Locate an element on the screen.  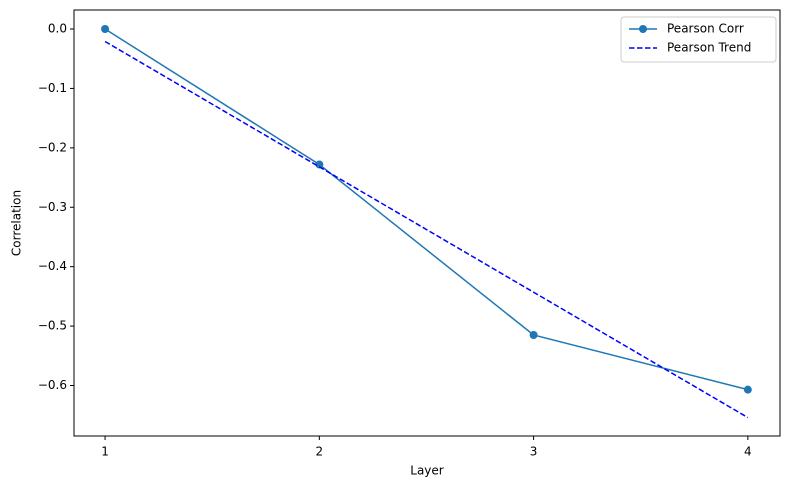
x-tick-label: 2 is located at coordinates (320, 452).